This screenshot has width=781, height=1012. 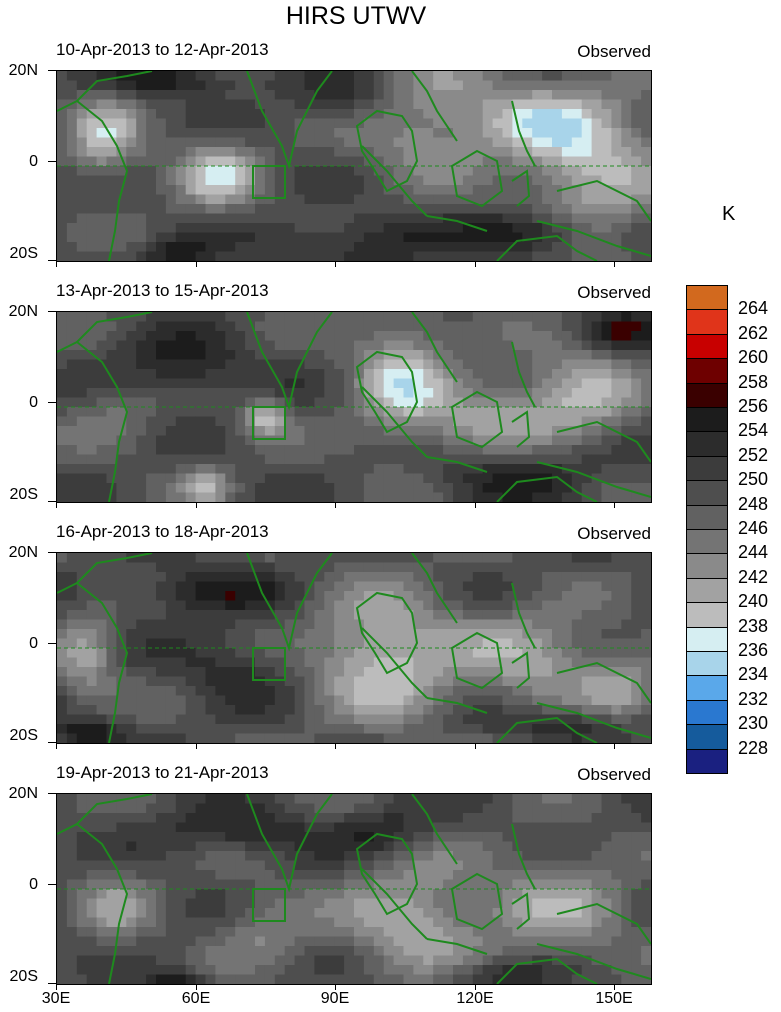 I want to click on colorbar-level-label: 258, so click(x=753, y=381).